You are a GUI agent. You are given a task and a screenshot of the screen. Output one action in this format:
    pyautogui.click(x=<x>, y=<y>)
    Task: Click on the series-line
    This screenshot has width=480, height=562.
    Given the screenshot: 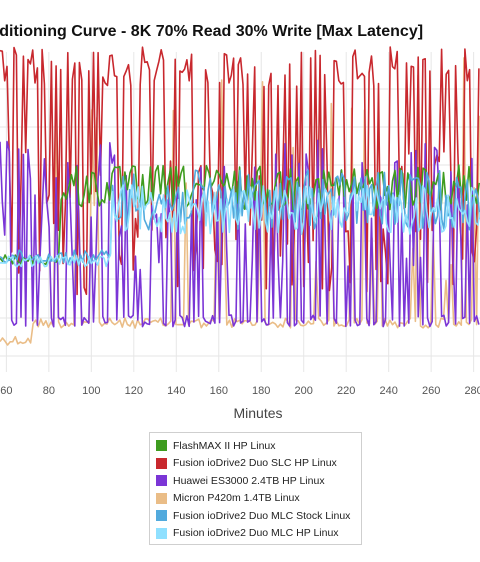 What is the action you would take?
    pyautogui.click(x=240, y=226)
    